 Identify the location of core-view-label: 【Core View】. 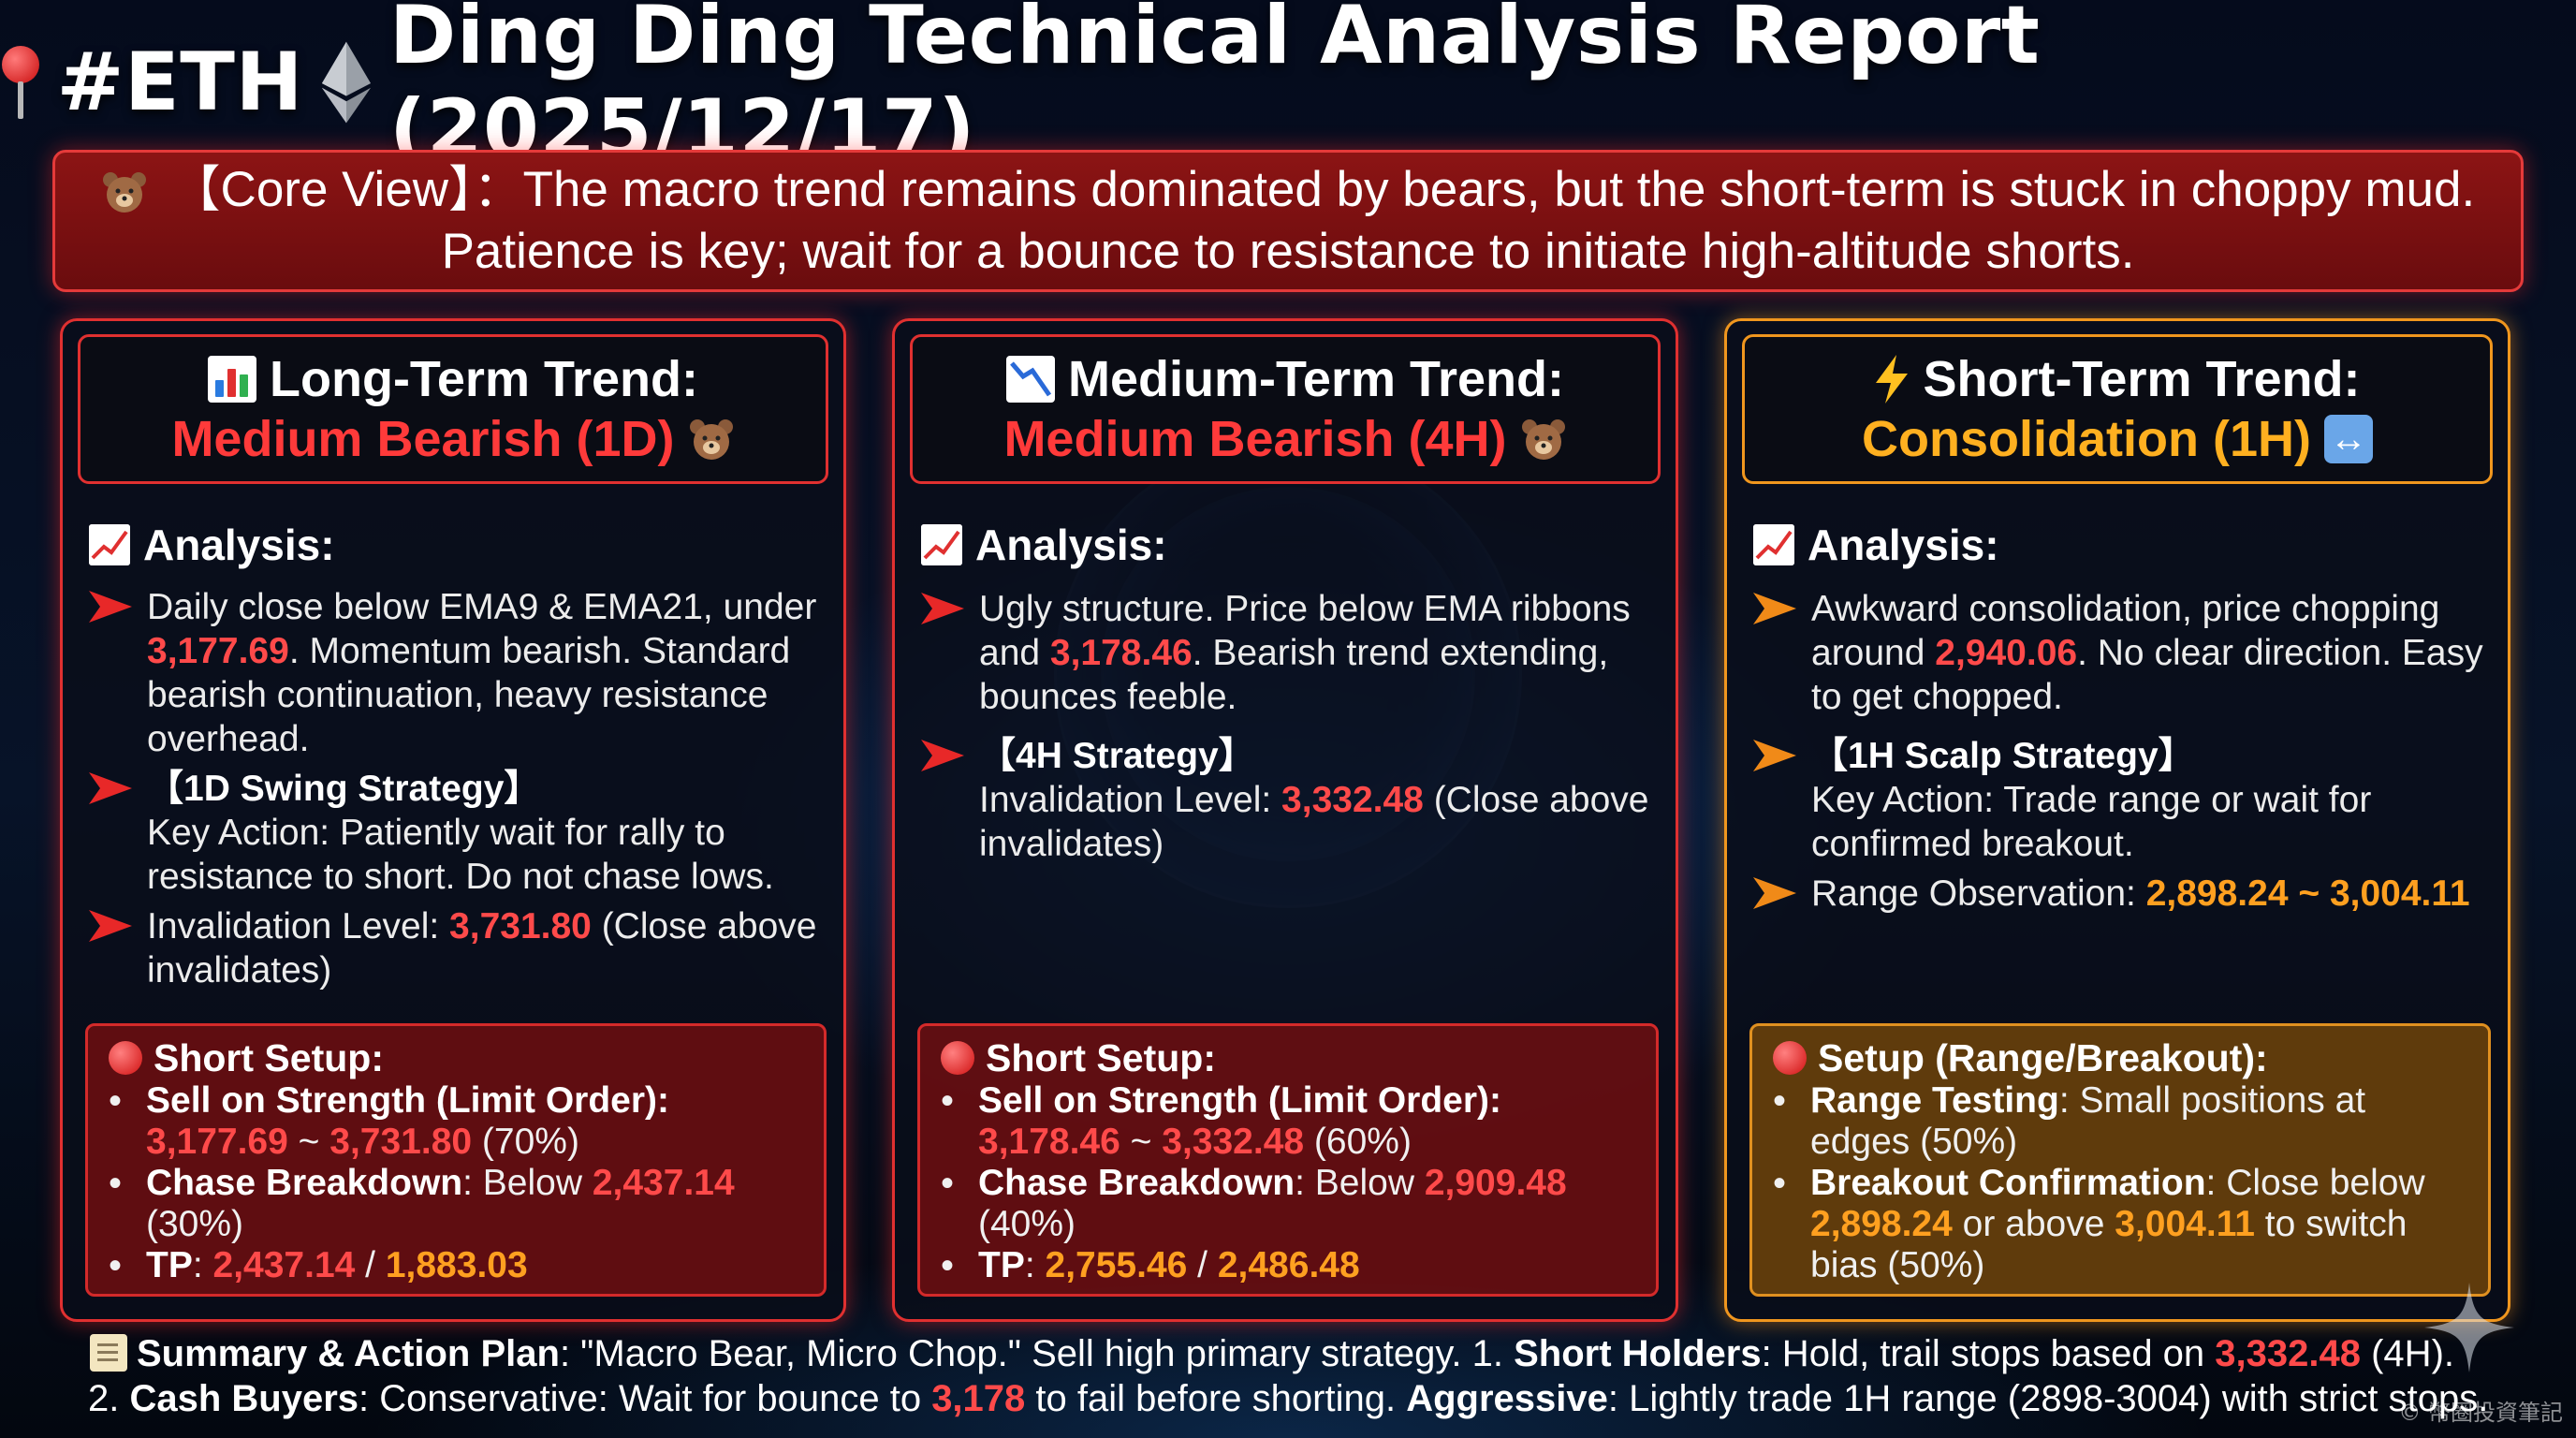
(322, 189).